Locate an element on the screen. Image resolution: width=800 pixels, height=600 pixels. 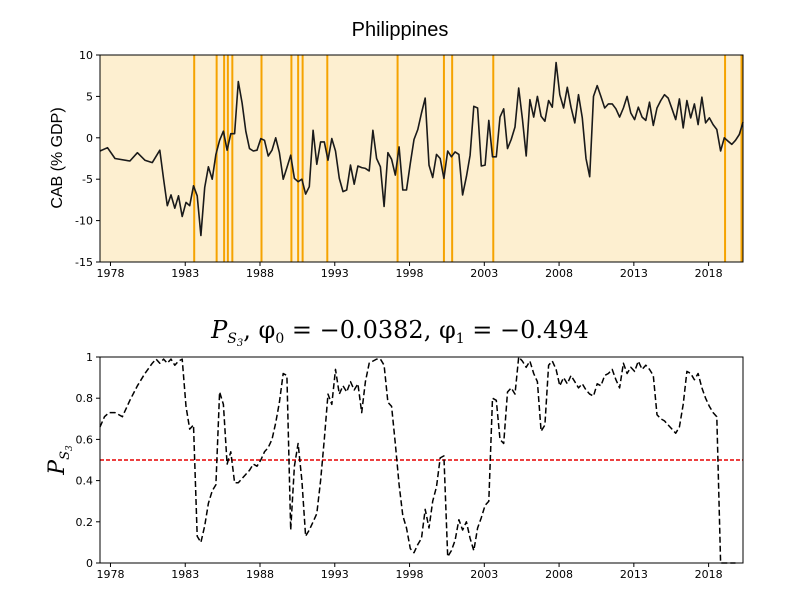
title-phi0-val: = −0.0382, φ is located at coordinates (370, 330).